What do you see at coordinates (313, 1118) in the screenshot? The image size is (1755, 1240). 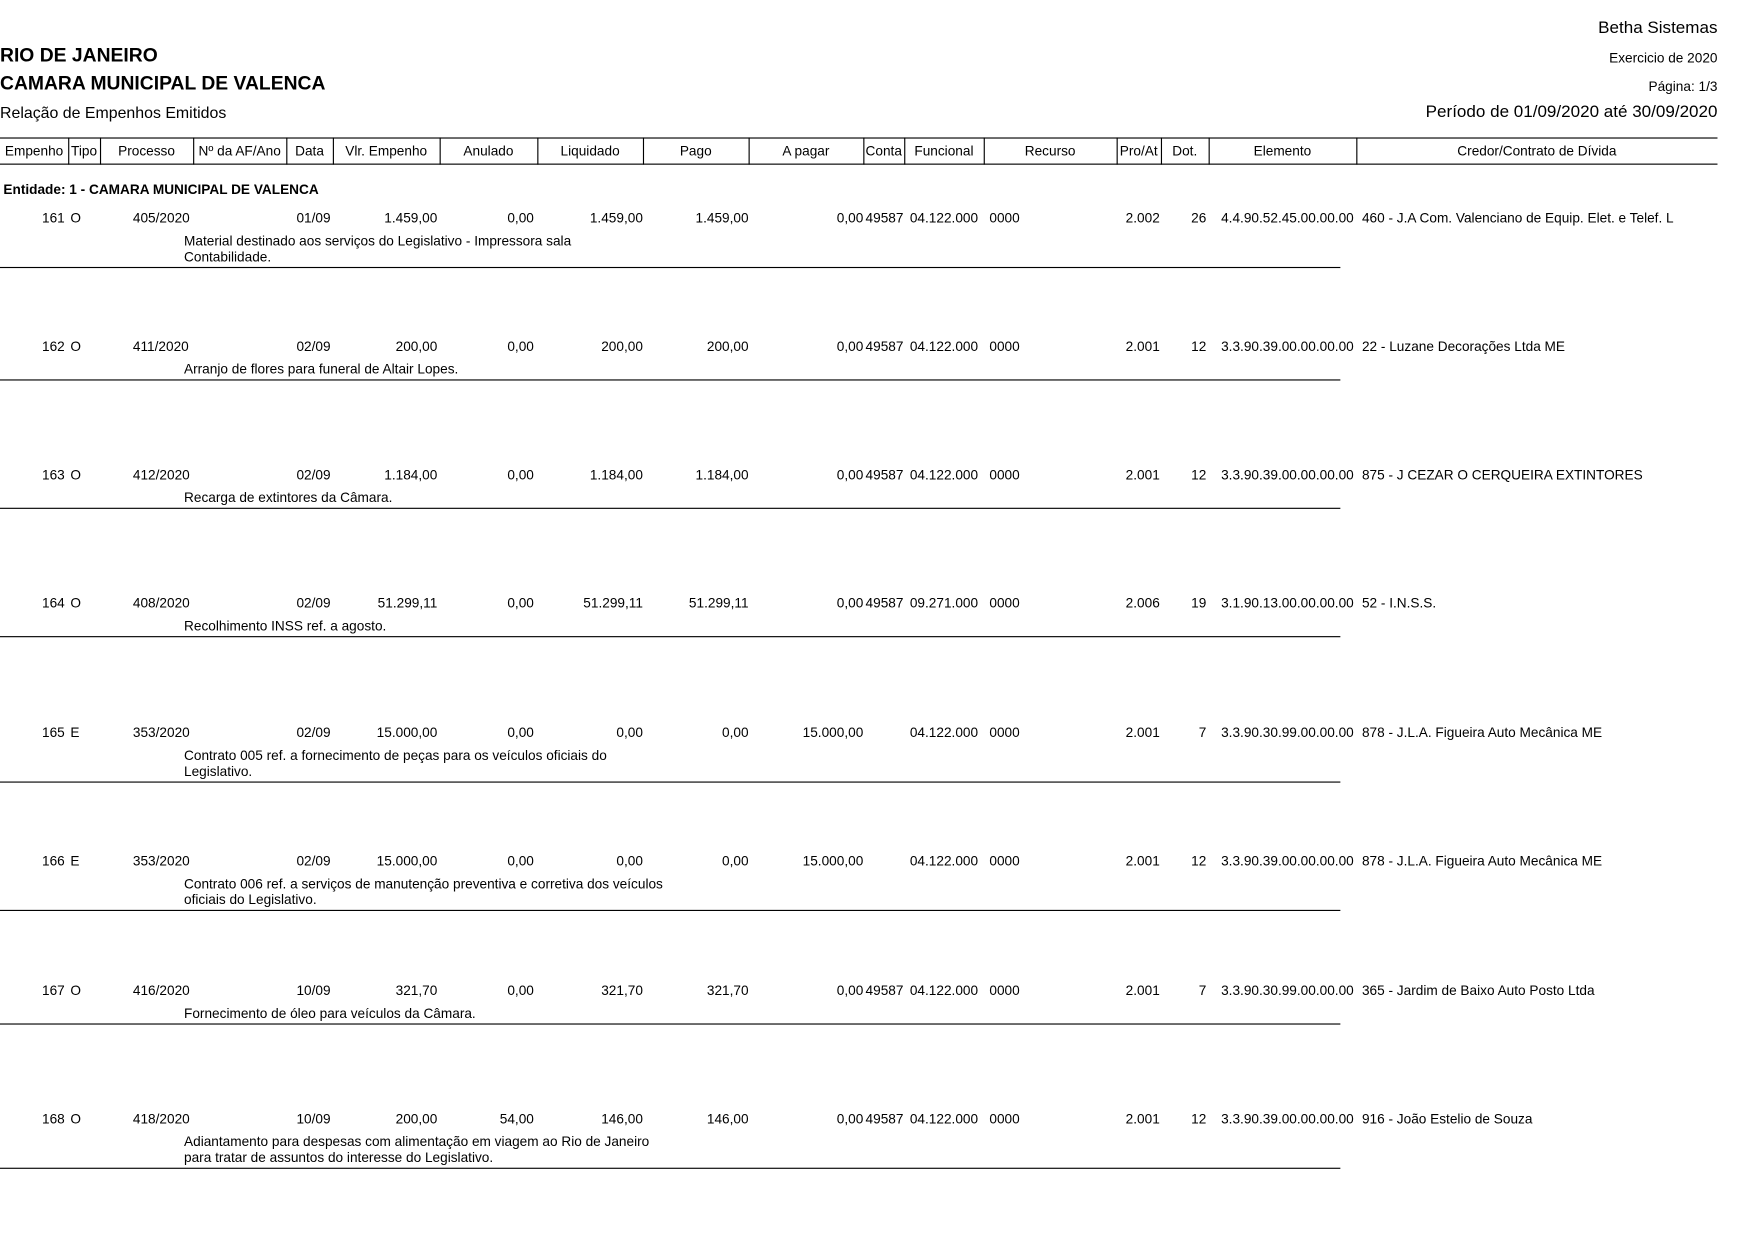 I see `cell-data: 10/09` at bounding box center [313, 1118].